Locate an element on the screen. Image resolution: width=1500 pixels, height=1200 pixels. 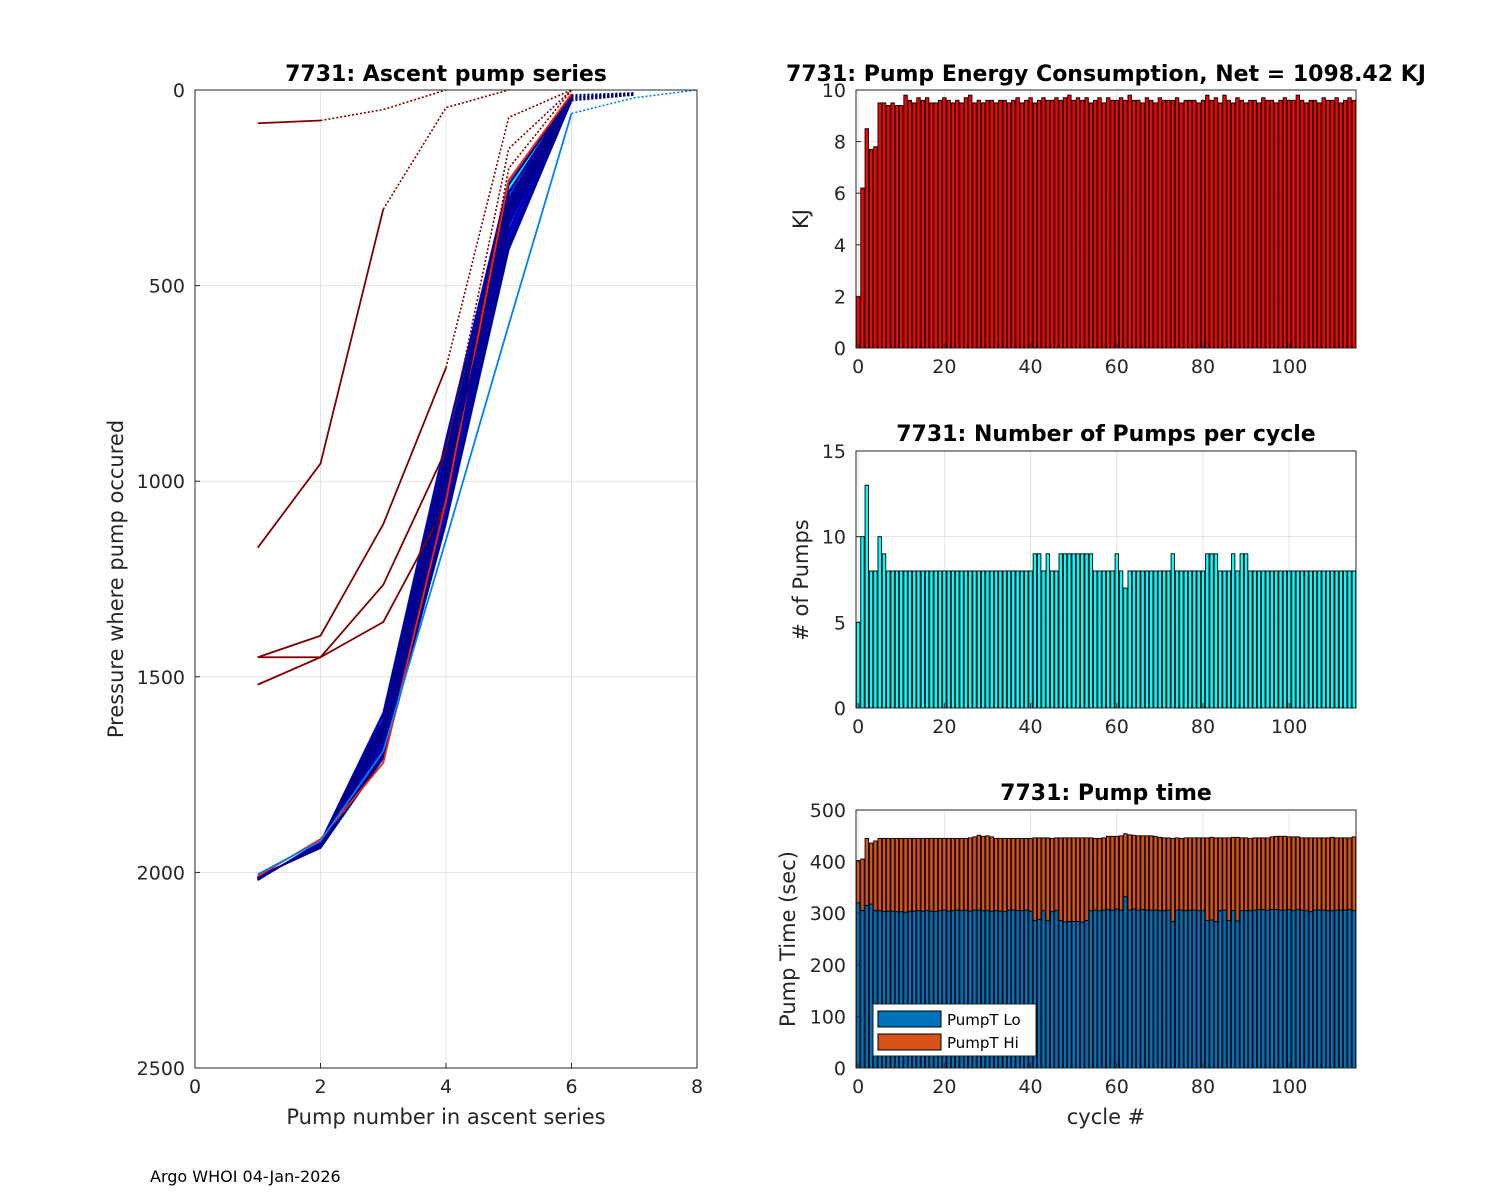
energy-xtick-label: 0 is located at coordinates (858, 367).